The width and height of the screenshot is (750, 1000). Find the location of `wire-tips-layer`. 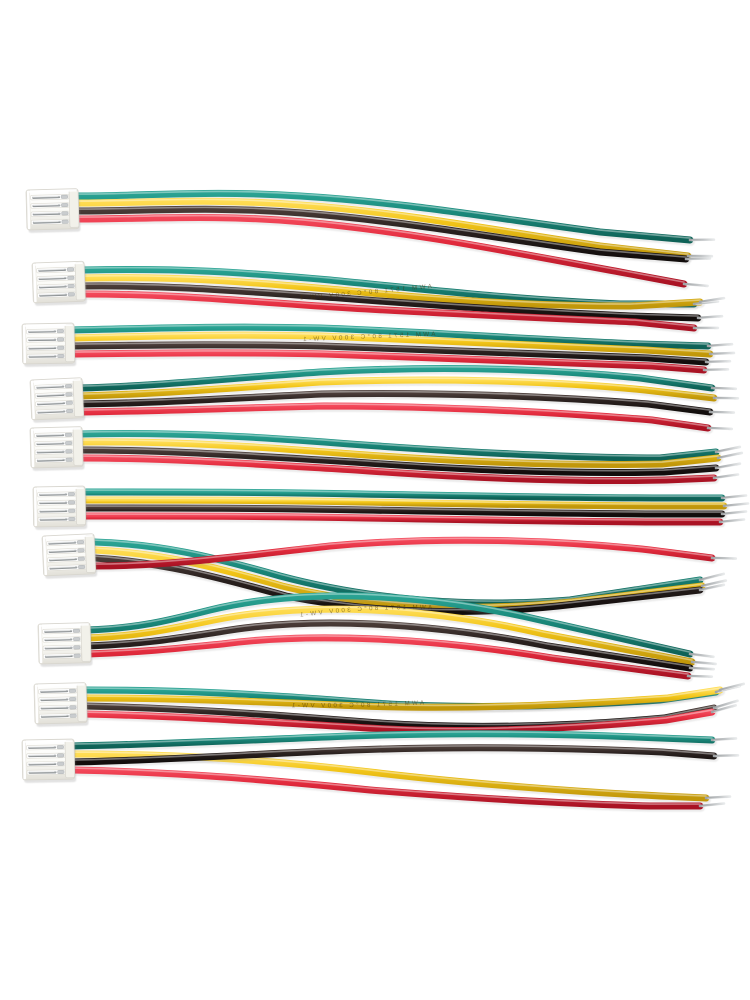

wire-tips-layer is located at coordinates (716, 523).